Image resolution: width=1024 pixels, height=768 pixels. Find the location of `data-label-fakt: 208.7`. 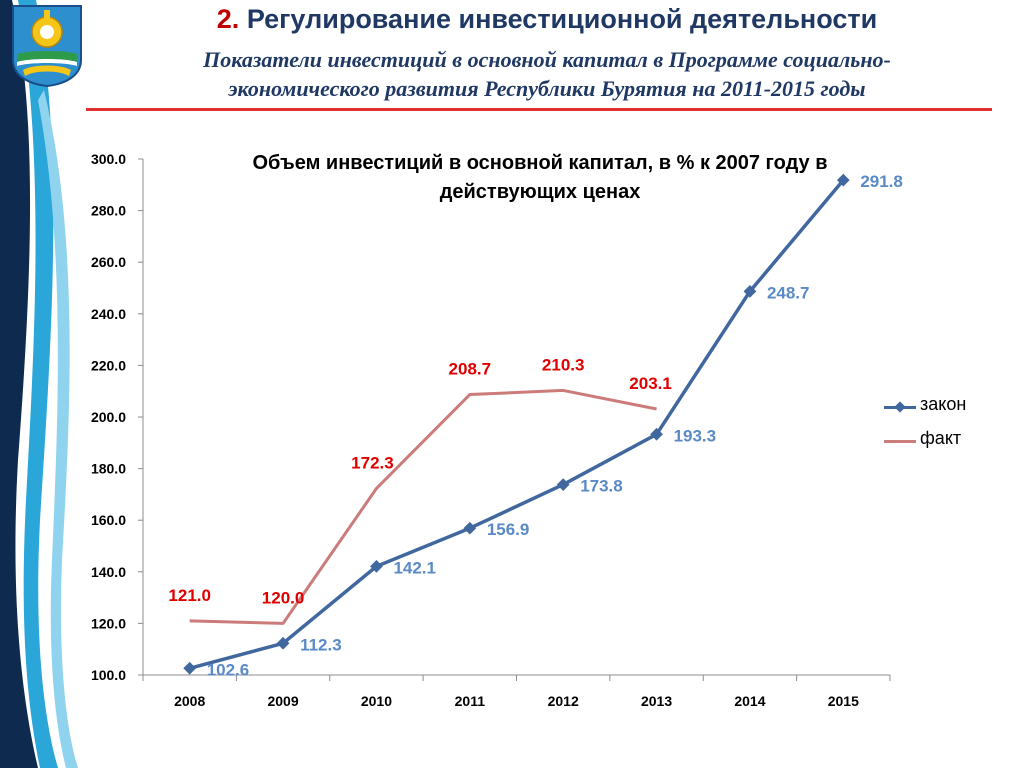

data-label-fakt: 208.7 is located at coordinates (470, 369).